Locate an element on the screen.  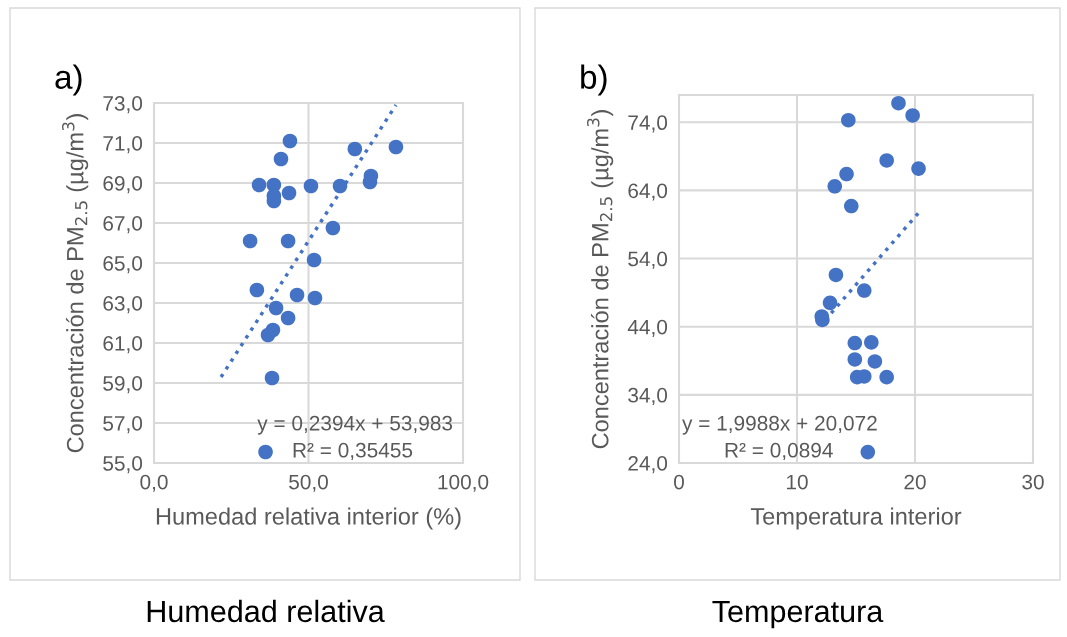
y-tick-label: 44,0 is located at coordinates (647, 328).